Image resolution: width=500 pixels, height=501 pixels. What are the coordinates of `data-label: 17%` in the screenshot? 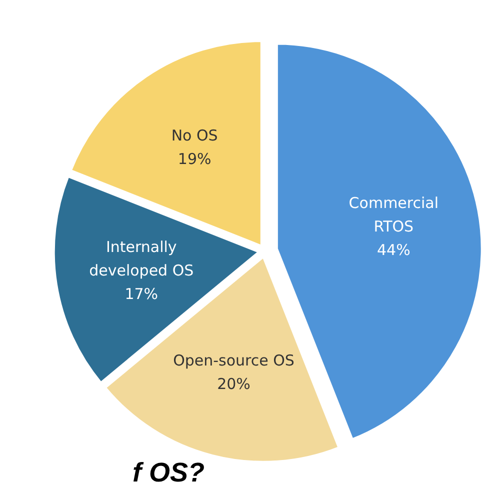 It's located at (141, 293).